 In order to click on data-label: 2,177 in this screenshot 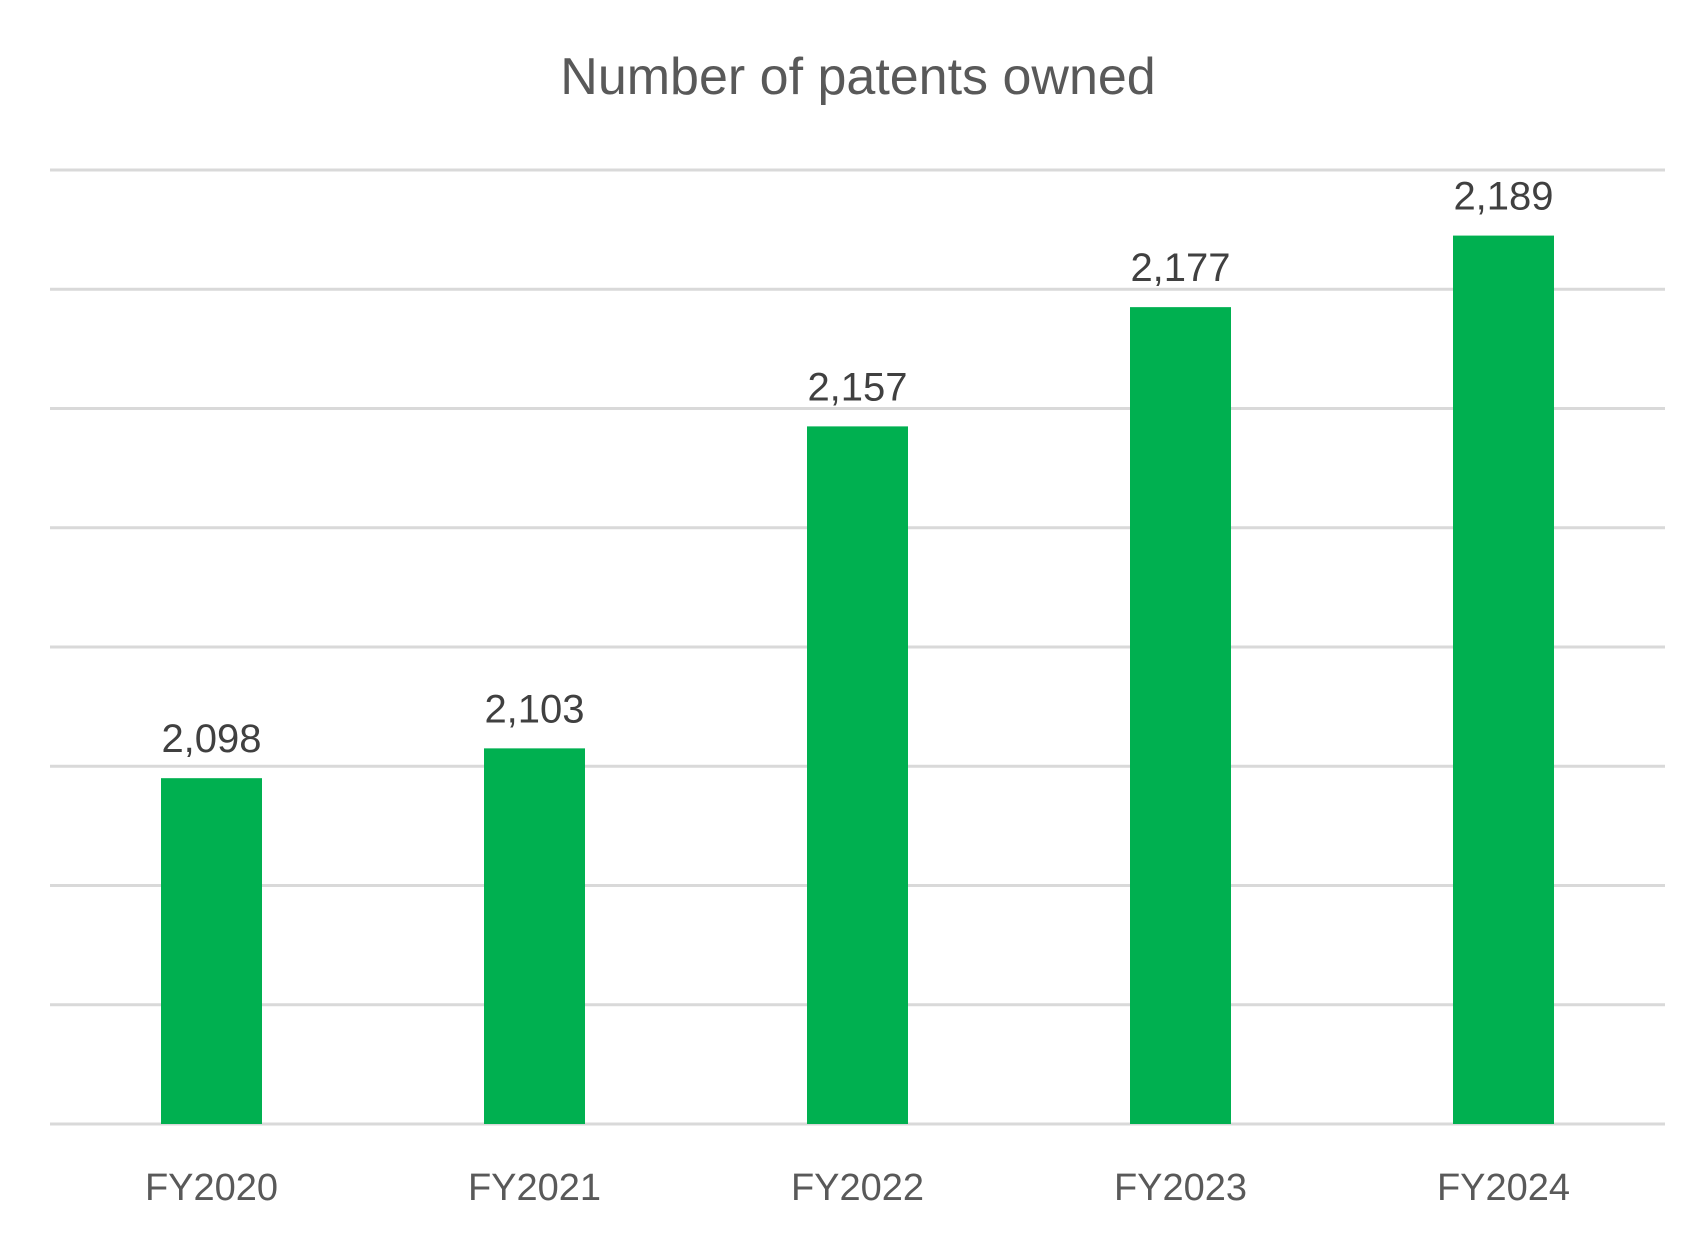, I will do `click(1180, 268)`.